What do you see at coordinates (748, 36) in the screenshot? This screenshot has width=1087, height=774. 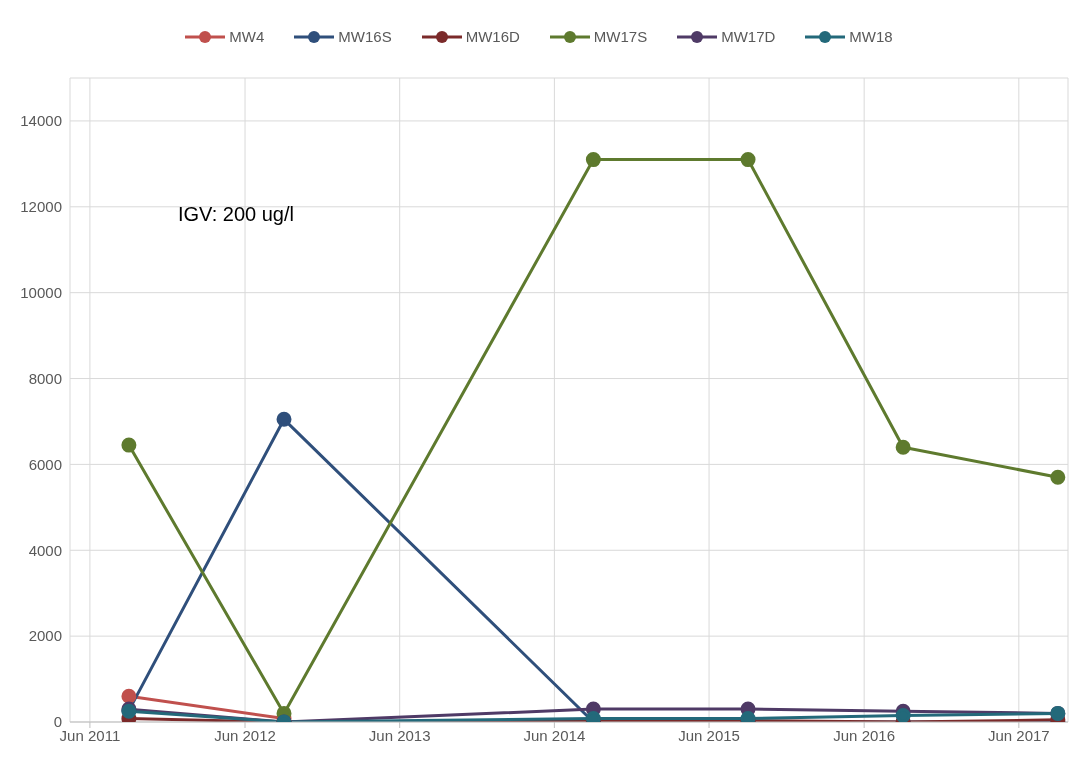 I see `legend-label: MW17D` at bounding box center [748, 36].